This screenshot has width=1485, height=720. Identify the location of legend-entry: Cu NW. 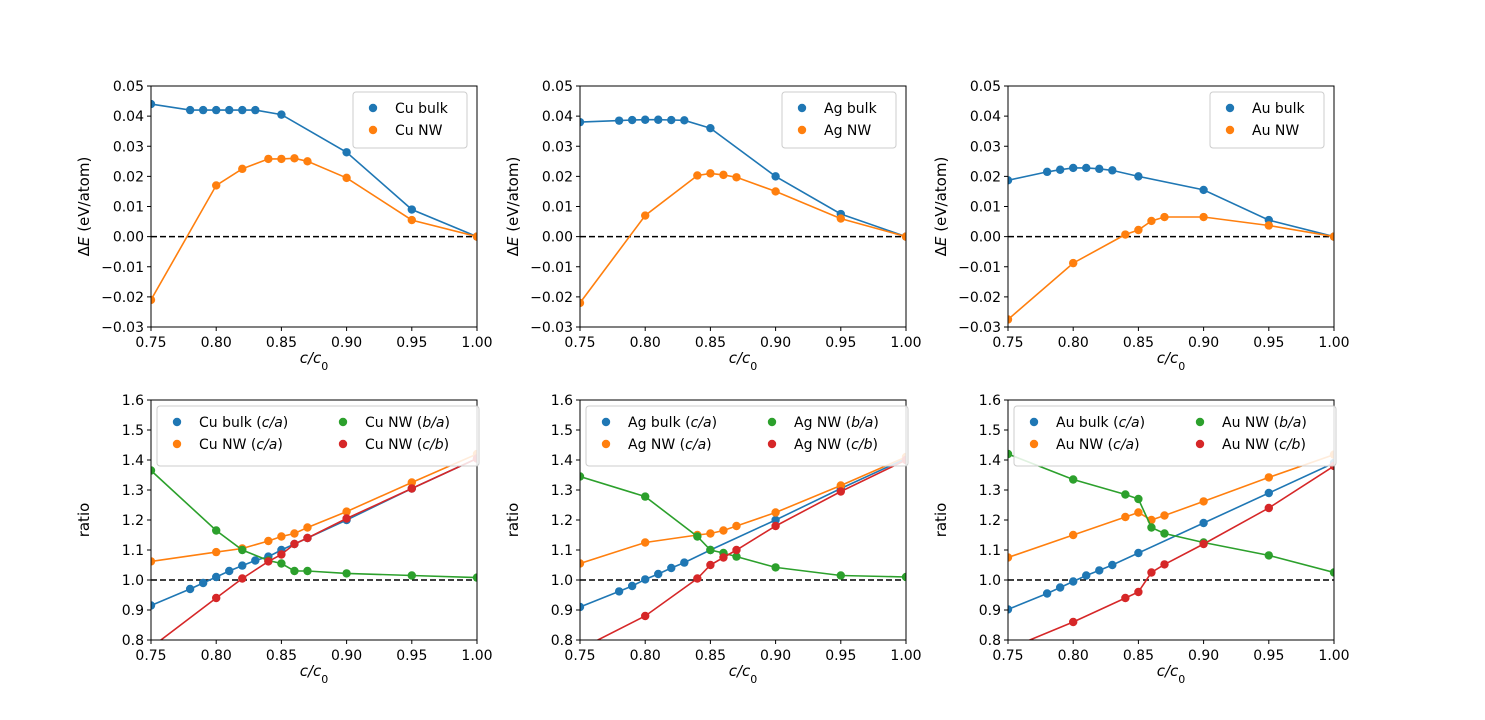
(419, 131).